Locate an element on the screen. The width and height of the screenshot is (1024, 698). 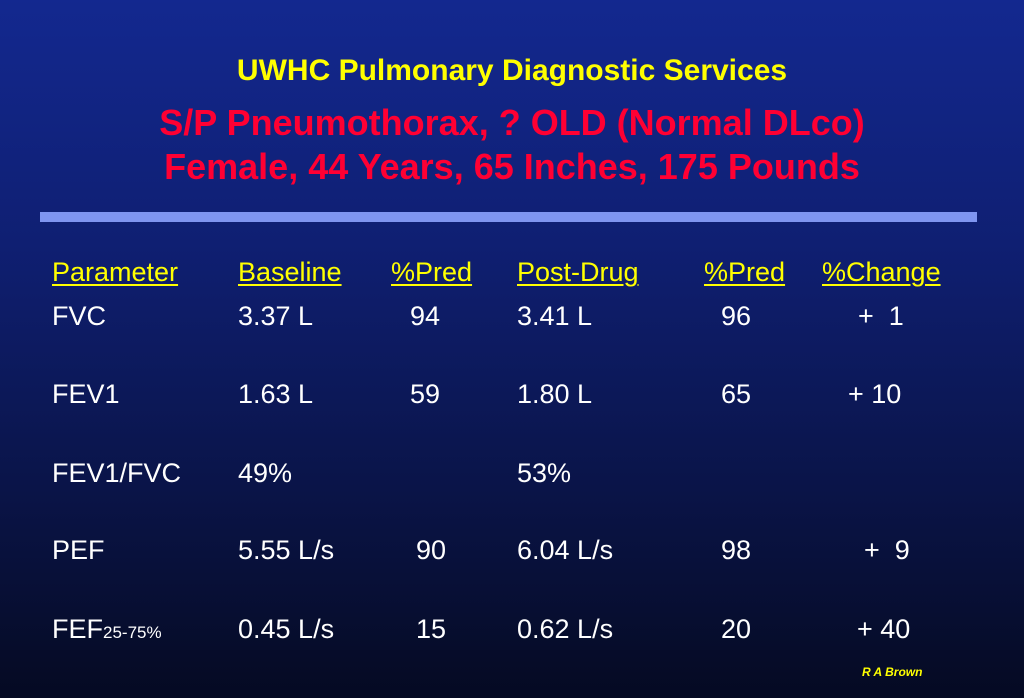
row-fev1fvc-post: 53% is located at coordinates (544, 473).